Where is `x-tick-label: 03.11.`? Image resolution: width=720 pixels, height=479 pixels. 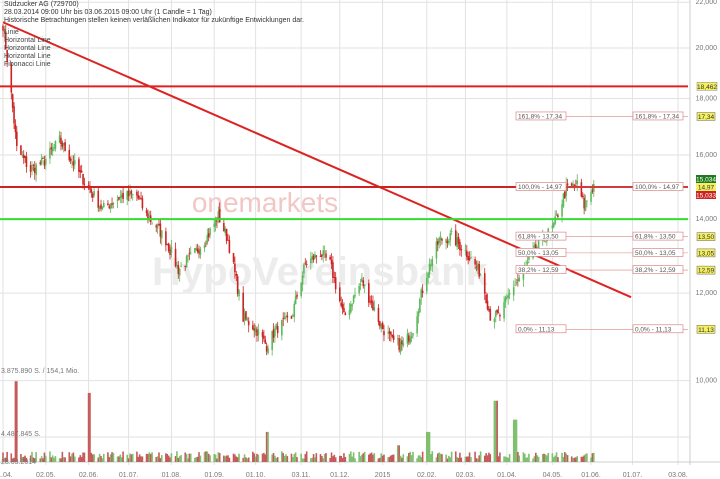
x-tick-label: 03.11. is located at coordinates (301, 475).